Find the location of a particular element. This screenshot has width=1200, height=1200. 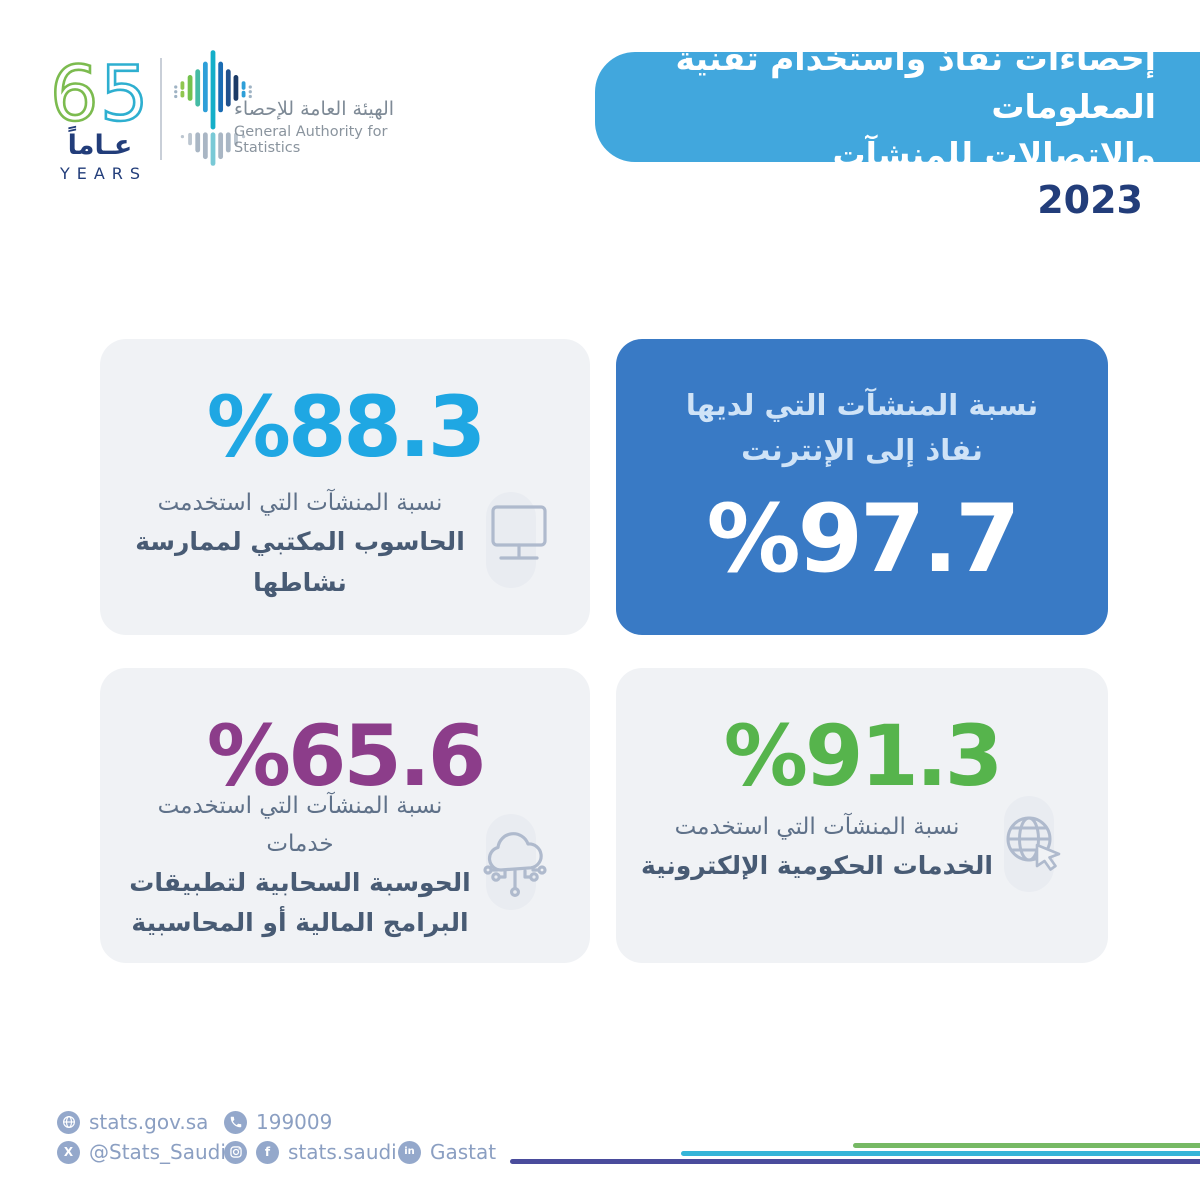

desktop-desc-regular: نسبة المنشآت التي استخدمت is located at coordinates (300, 502).